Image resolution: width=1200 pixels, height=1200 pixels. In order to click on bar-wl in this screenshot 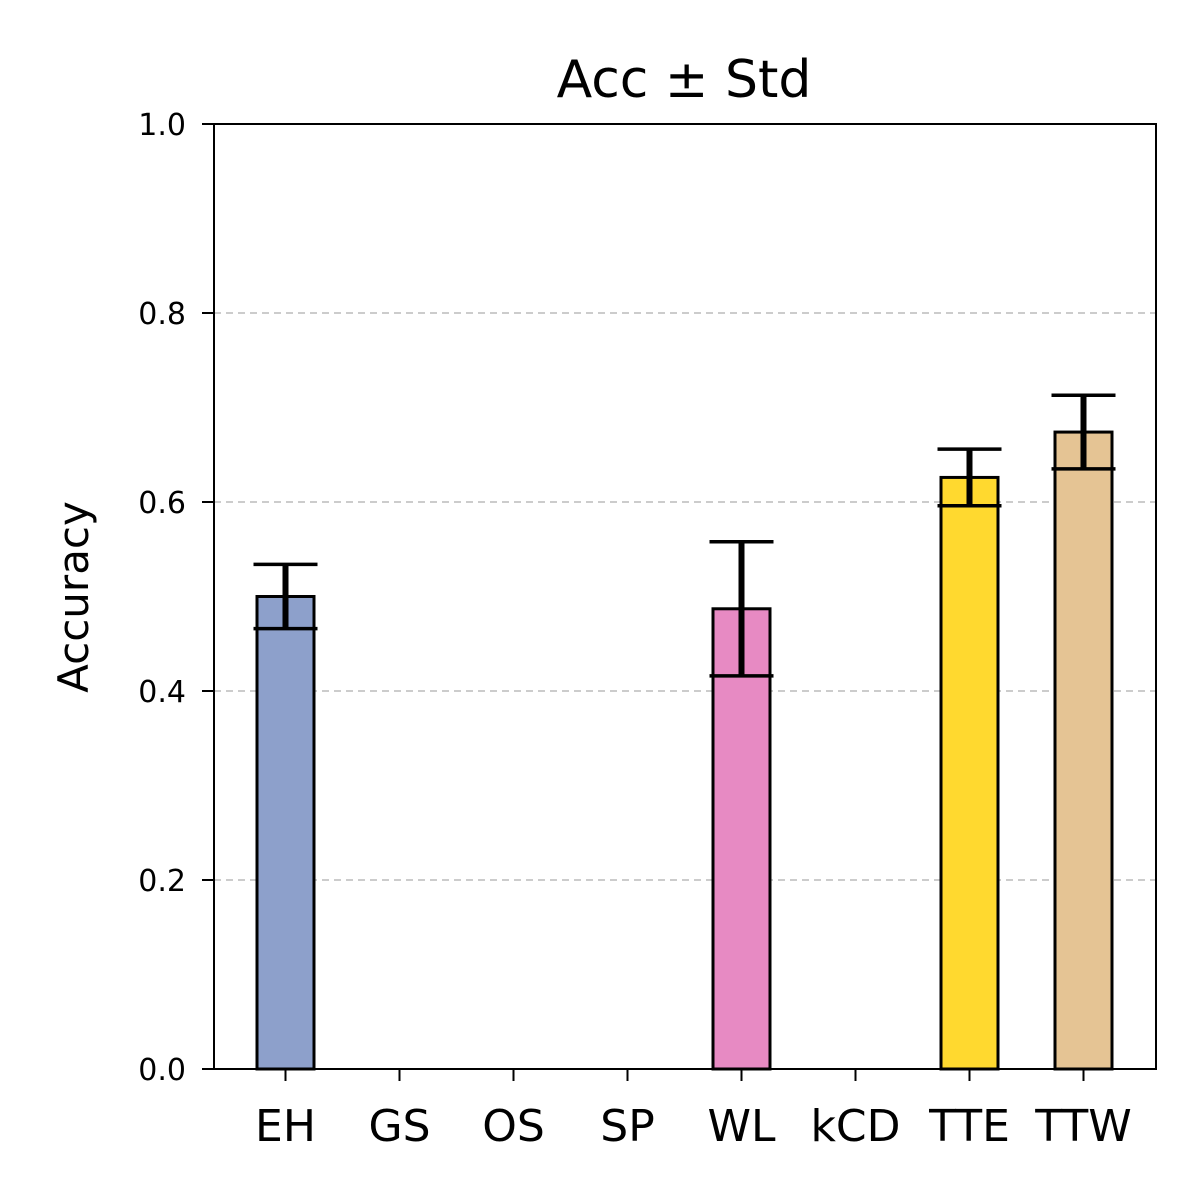, I will do `click(741, 839)`.